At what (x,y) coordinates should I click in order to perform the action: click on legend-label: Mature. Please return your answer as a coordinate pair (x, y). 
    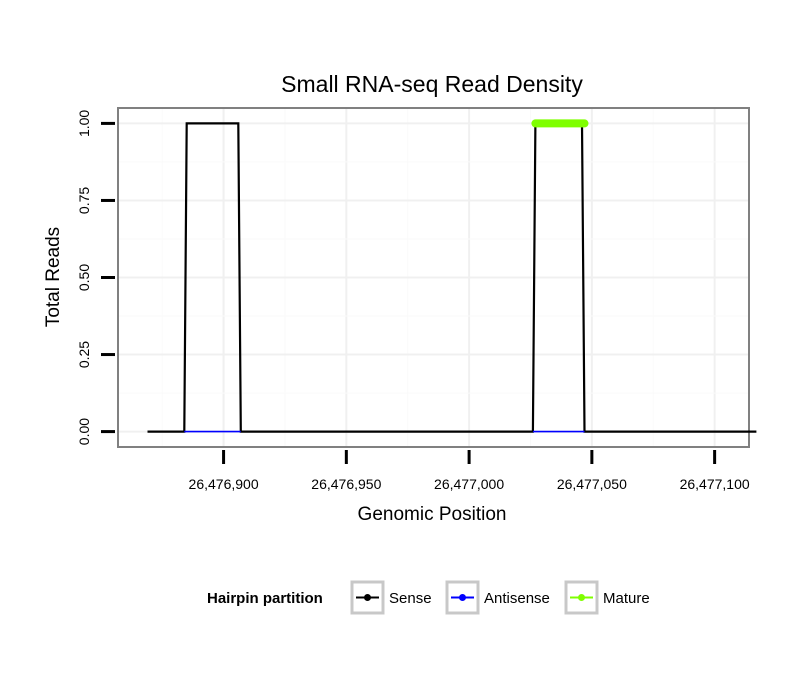
    Looking at the image, I should click on (626, 598).